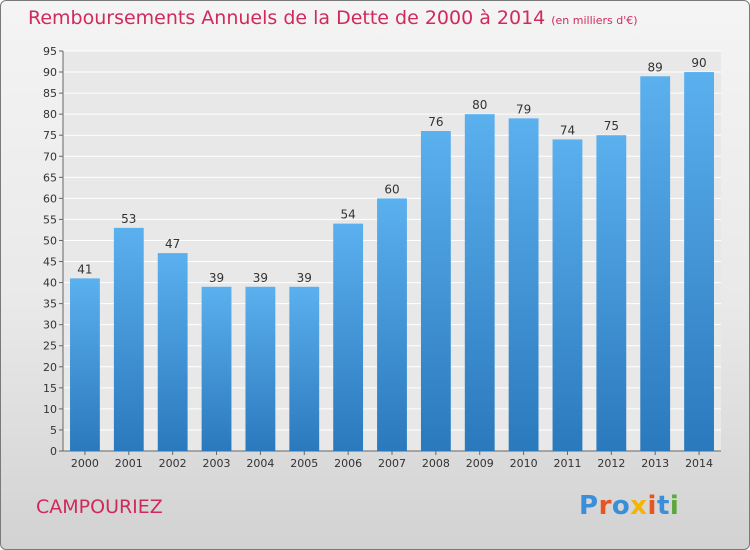 Image resolution: width=750 pixels, height=550 pixels. I want to click on y-tick-label: 40, so click(50, 283).